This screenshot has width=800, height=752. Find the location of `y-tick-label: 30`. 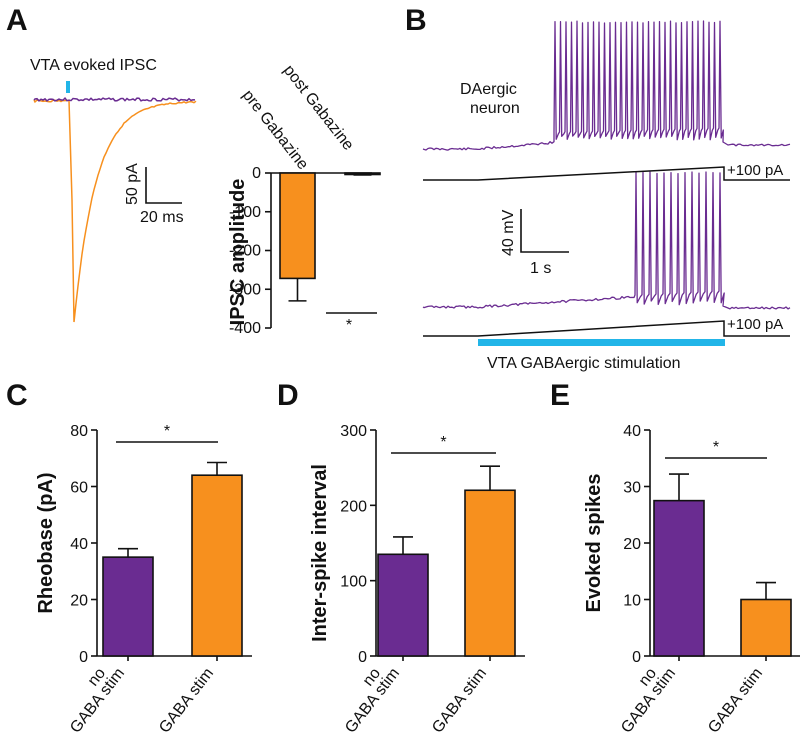

y-tick-label: 30 is located at coordinates (632, 488).